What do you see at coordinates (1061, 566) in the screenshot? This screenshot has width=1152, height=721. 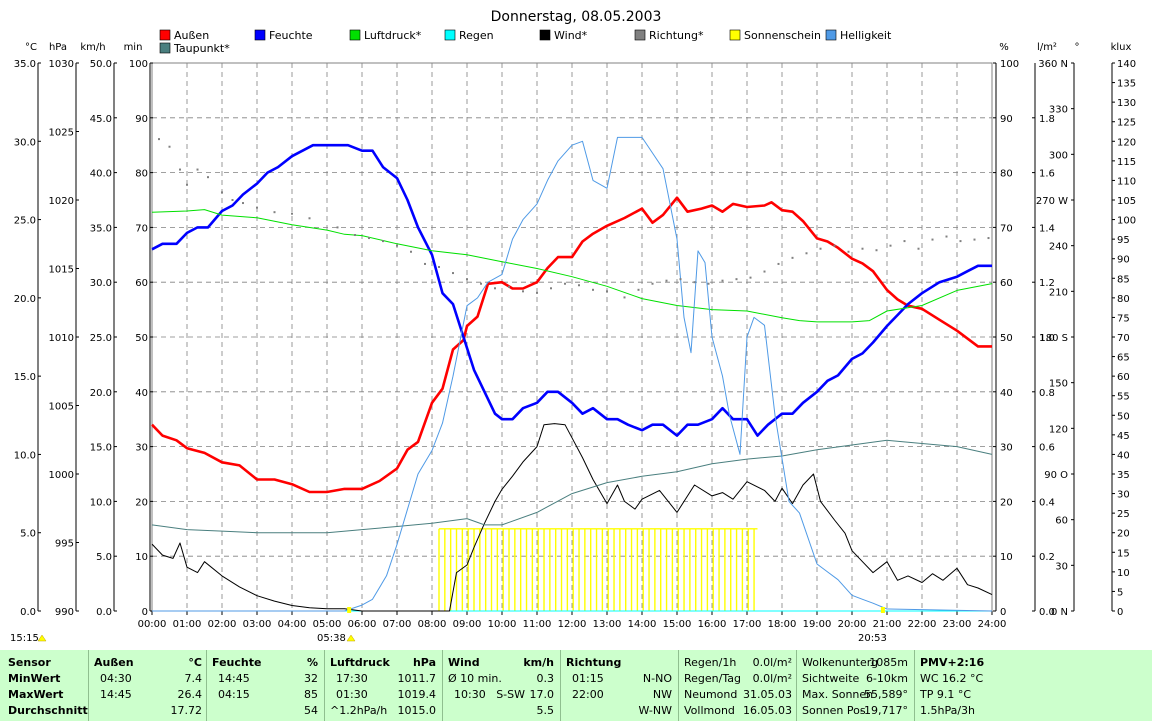 I see `tick-label-direction: 30` at bounding box center [1061, 566].